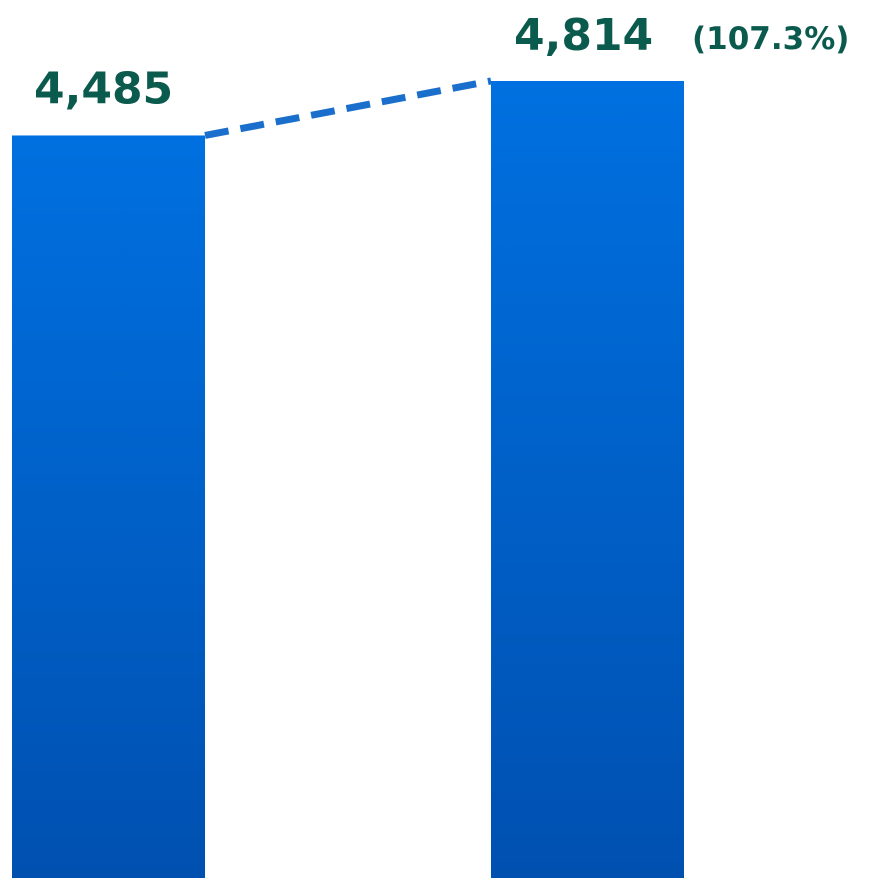 The width and height of the screenshot is (889, 878). Describe the element at coordinates (348, 108) in the screenshot. I see `trend-line` at that location.